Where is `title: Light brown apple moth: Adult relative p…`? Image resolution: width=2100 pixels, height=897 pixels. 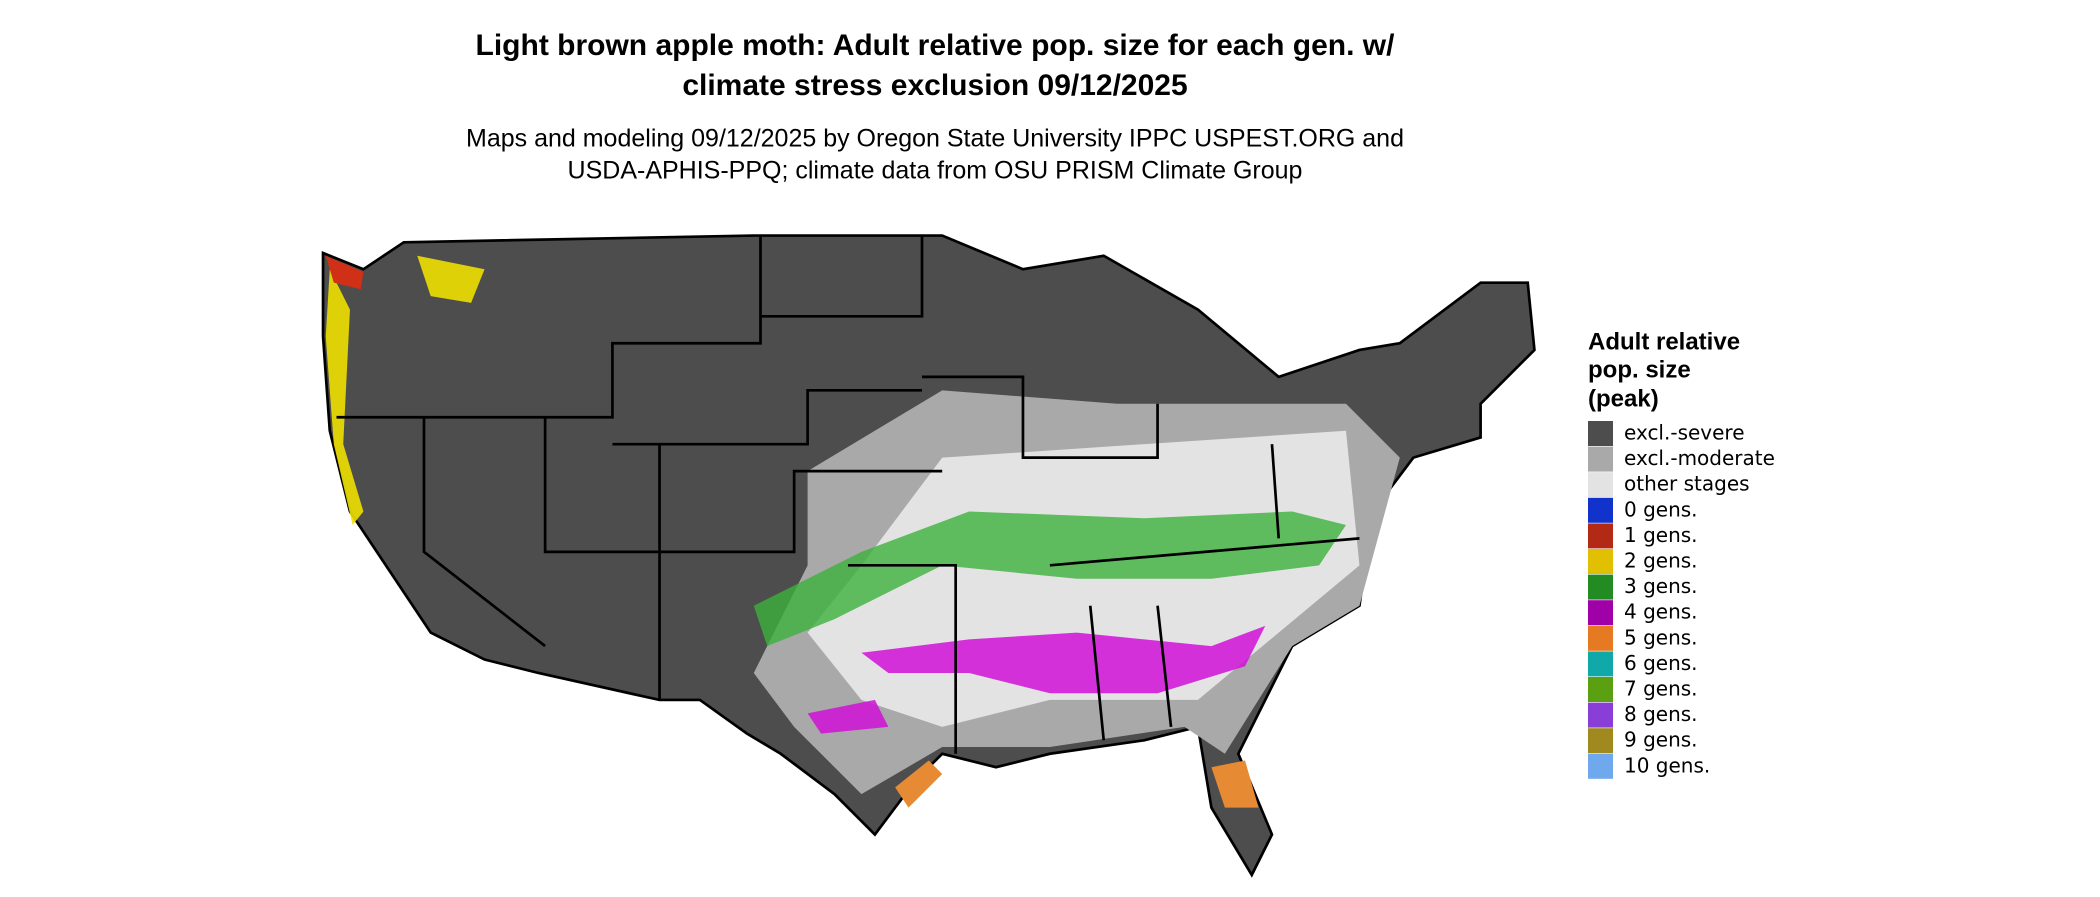 title: Light brown apple moth: Adult relative p… is located at coordinates (936, 45).